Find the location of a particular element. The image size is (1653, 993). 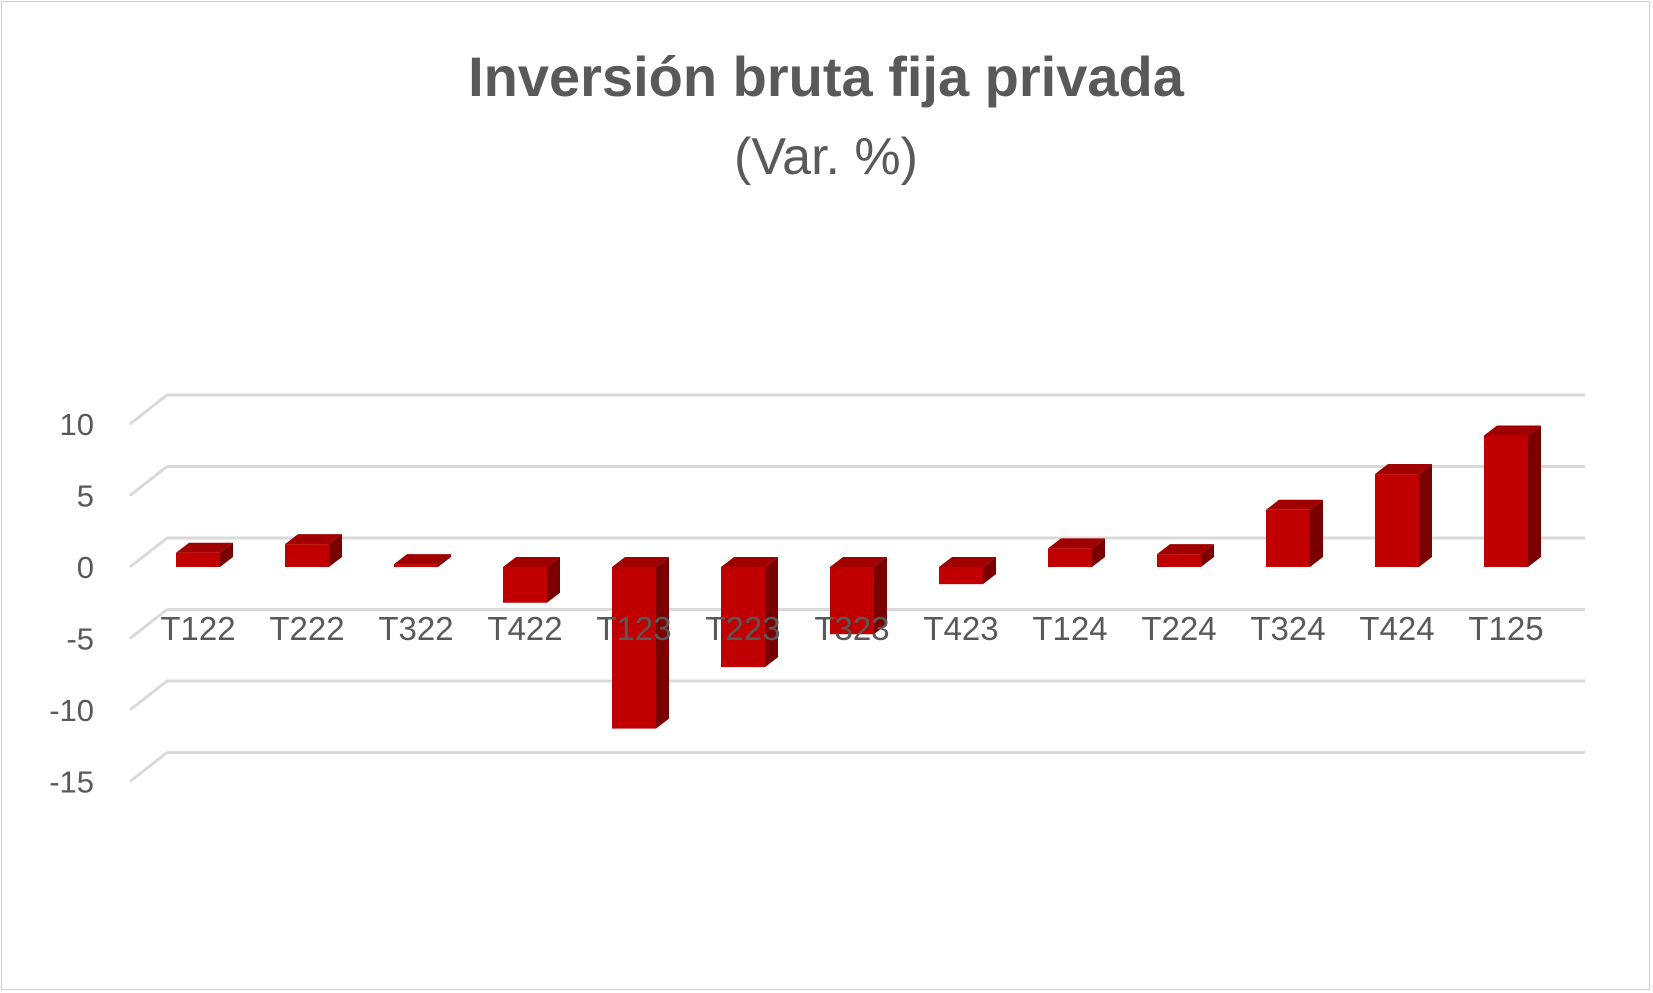

bar-T125 is located at coordinates (1512, 496).